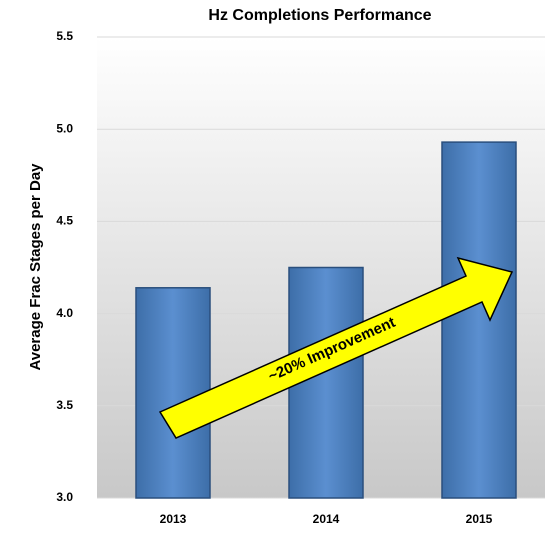  Describe the element at coordinates (64, 405) in the screenshot. I see `y-tick-label: 3.5` at that location.